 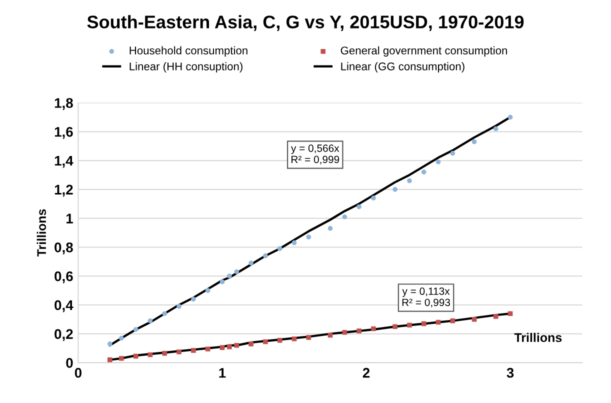 I want to click on annotation: y = 0,113x R² = 0,993, so click(x=426, y=298).